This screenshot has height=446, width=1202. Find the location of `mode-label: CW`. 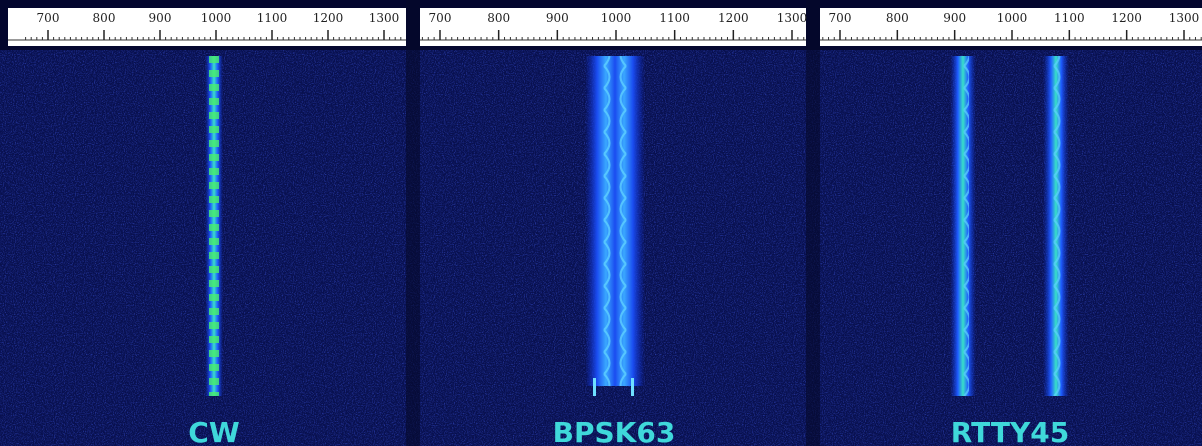

mode-label: CW is located at coordinates (214, 431).